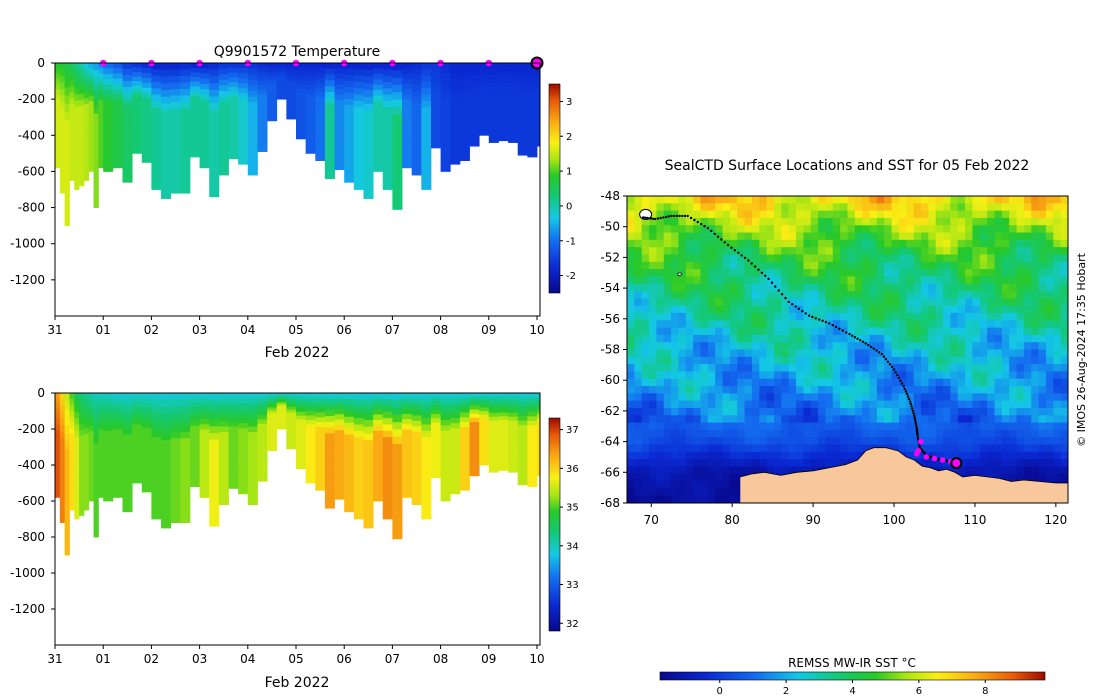 Image resolution: width=1100 pixels, height=700 pixels. I want to click on track-point, so click(911, 406).